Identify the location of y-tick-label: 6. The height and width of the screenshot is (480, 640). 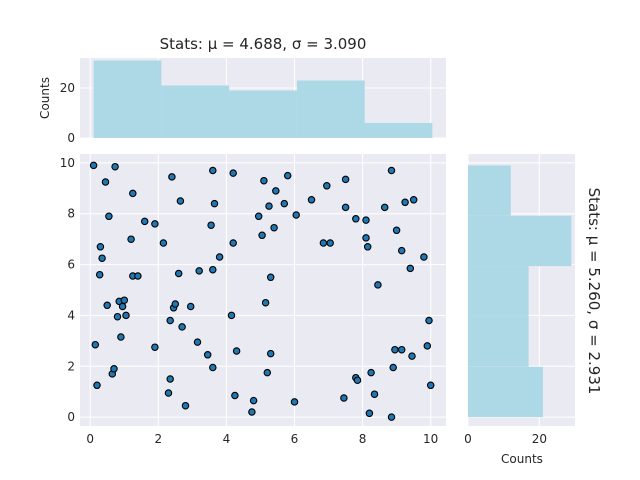
(71, 265).